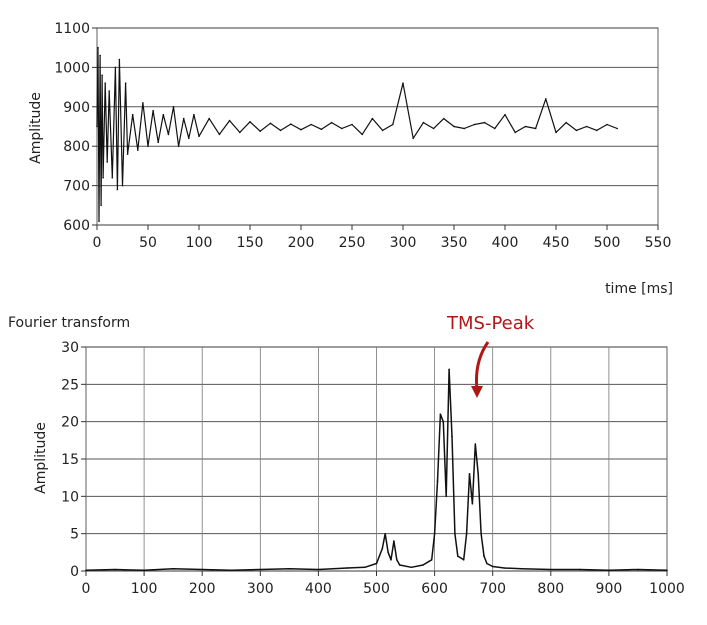  I want to click on bottom-x-tick-label: 300, so click(260, 589).